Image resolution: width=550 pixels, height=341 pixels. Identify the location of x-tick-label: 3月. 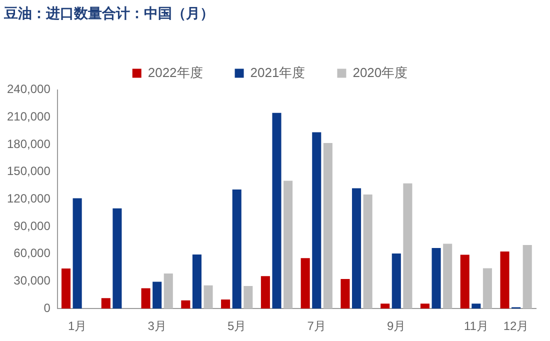
(157, 326).